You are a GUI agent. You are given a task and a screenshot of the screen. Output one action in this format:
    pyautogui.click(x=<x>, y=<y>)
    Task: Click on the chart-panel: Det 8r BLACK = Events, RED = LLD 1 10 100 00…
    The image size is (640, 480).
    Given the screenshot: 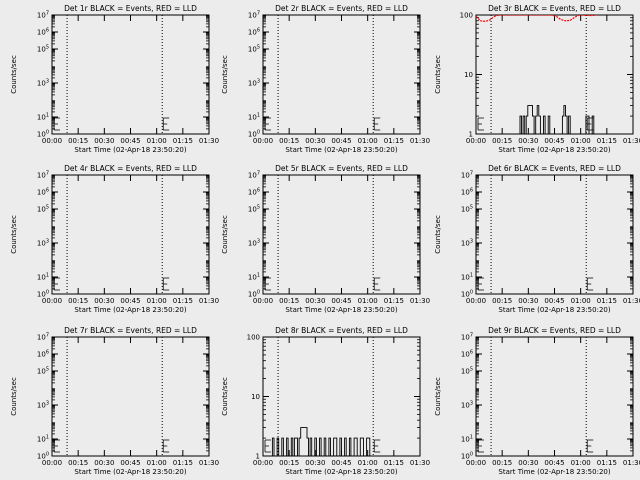 What is the action you would take?
    pyautogui.click(x=325, y=401)
    